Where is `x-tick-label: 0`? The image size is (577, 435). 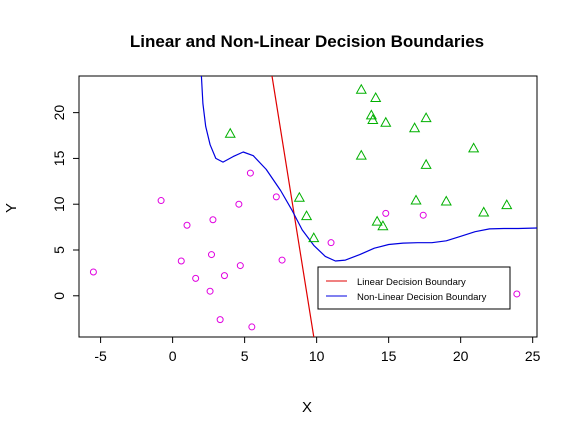
x-tick-label: 0 is located at coordinates (173, 356).